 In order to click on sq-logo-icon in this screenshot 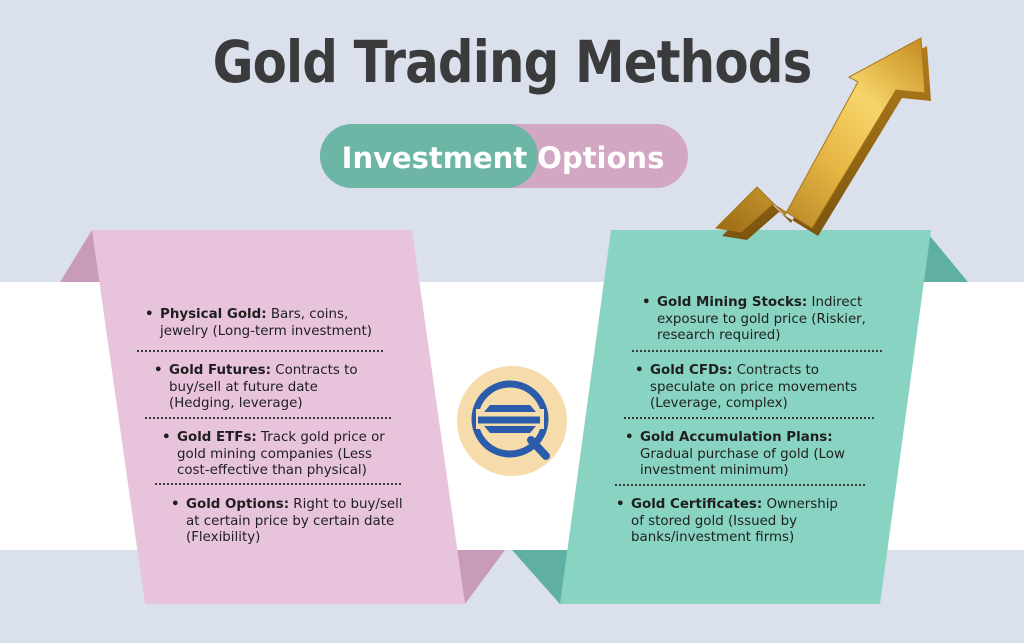, I will do `click(512, 421)`.